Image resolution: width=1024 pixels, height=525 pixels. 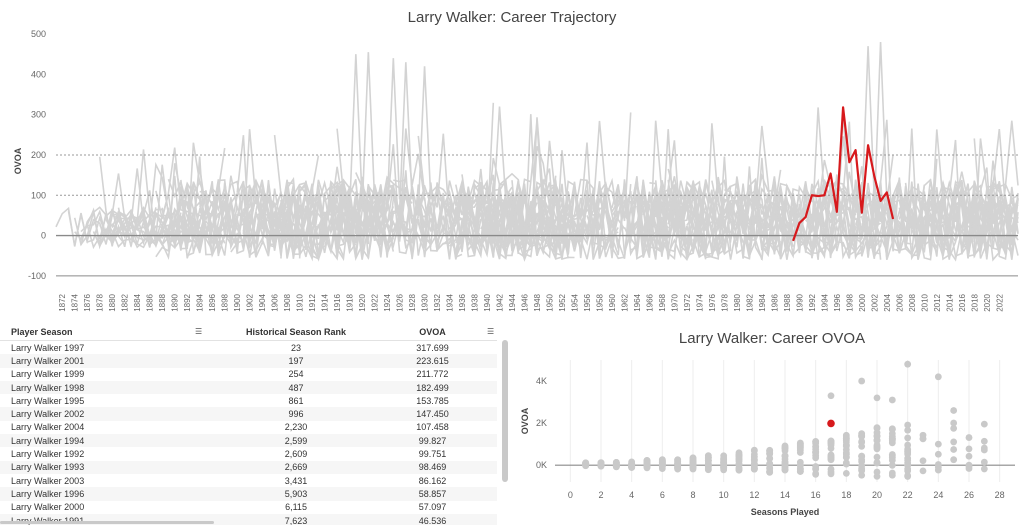 What do you see at coordinates (599, 302) in the screenshot?
I see `x-tick-label: 1958` at bounding box center [599, 302].